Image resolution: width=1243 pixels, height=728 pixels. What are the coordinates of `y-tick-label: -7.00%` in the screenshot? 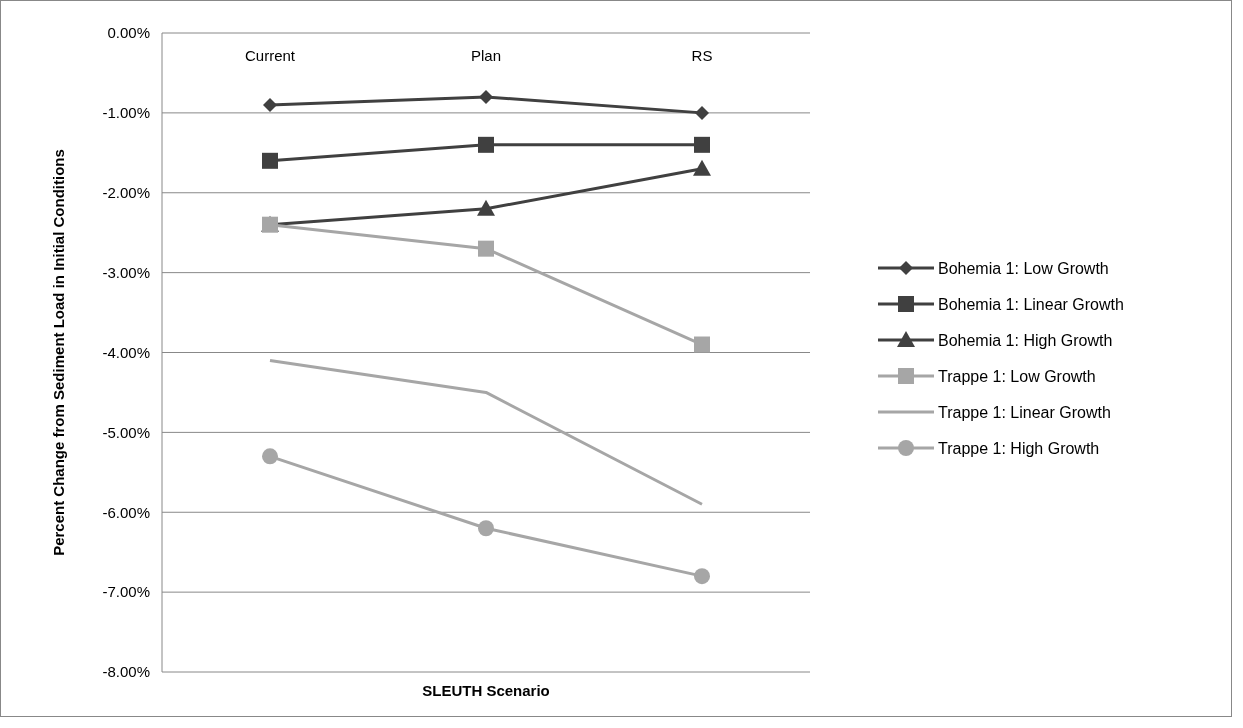 It's located at (126, 592).